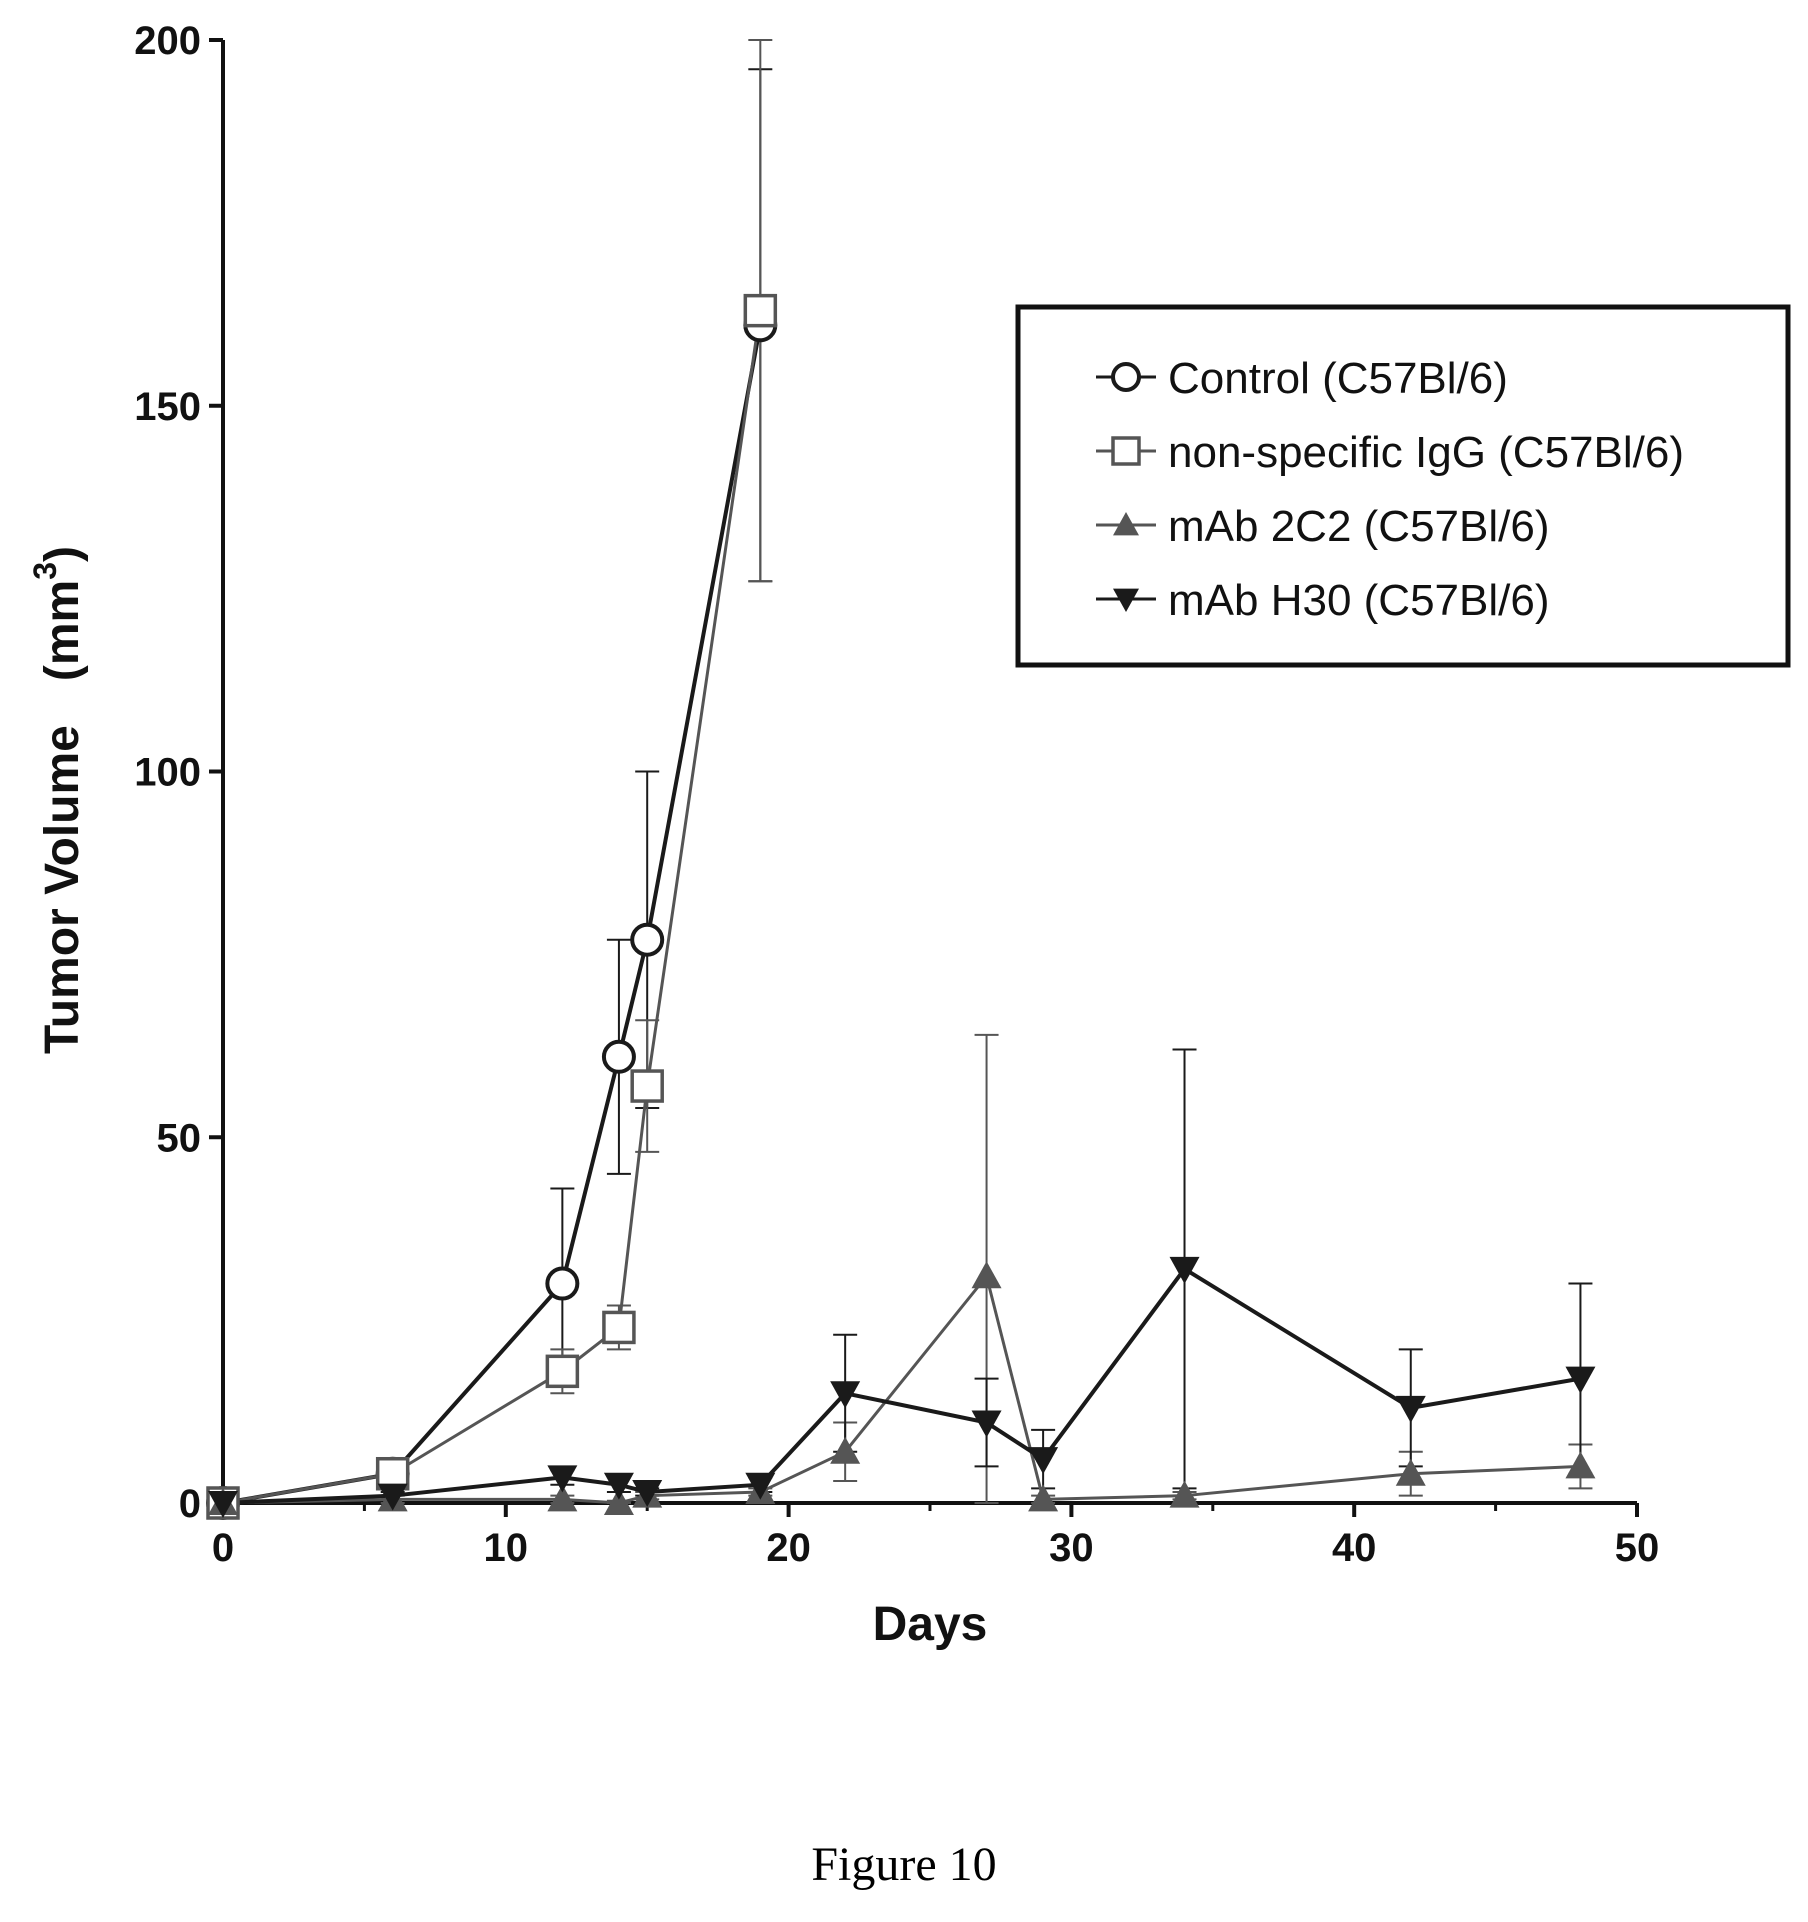 This screenshot has width=1808, height=1922. What do you see at coordinates (1358, 600) in the screenshot?
I see `legend-entry-label: mAb H30 (C57Bl/6)` at bounding box center [1358, 600].